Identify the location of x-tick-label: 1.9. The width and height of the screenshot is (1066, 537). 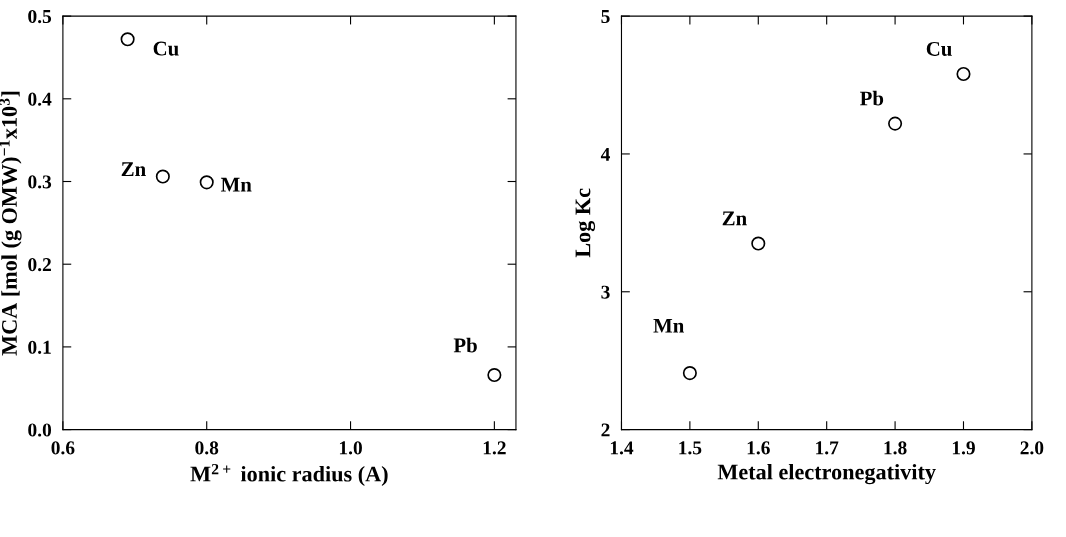
(963, 448).